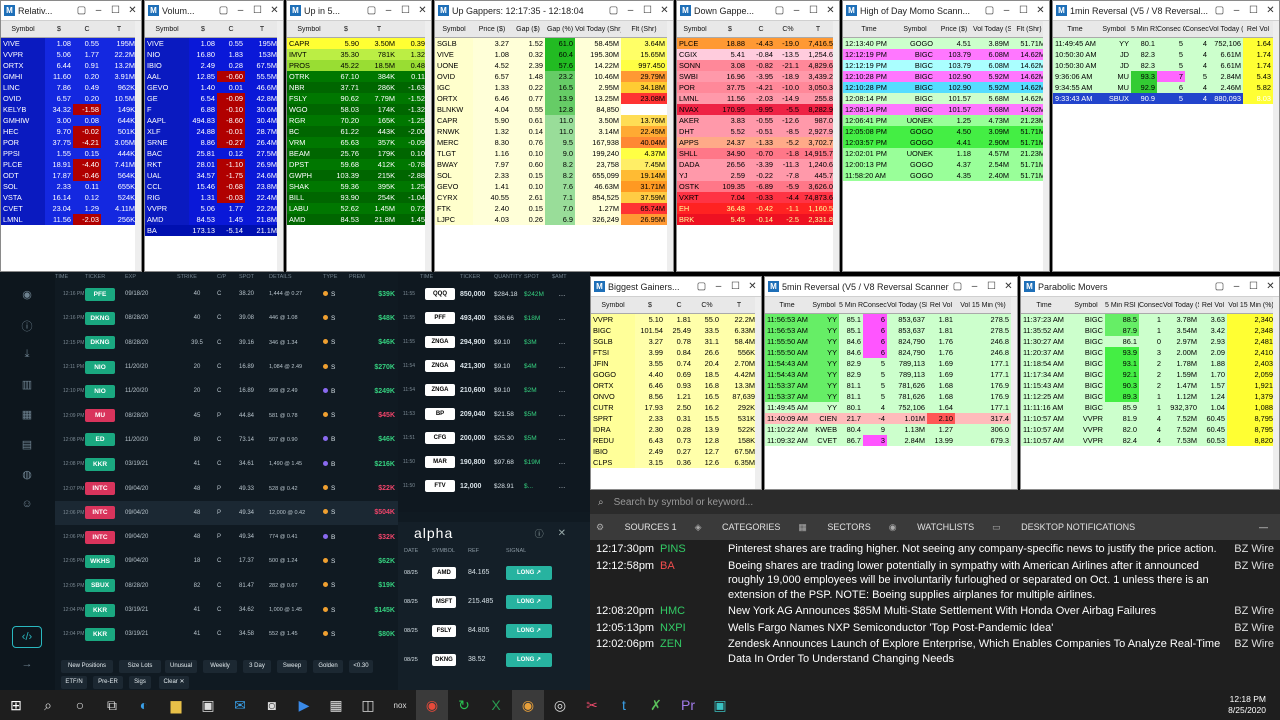  What do you see at coordinates (359, 164) in the screenshot?
I see `table-row: DPST 59.68 412K -0.78` at bounding box center [359, 164].